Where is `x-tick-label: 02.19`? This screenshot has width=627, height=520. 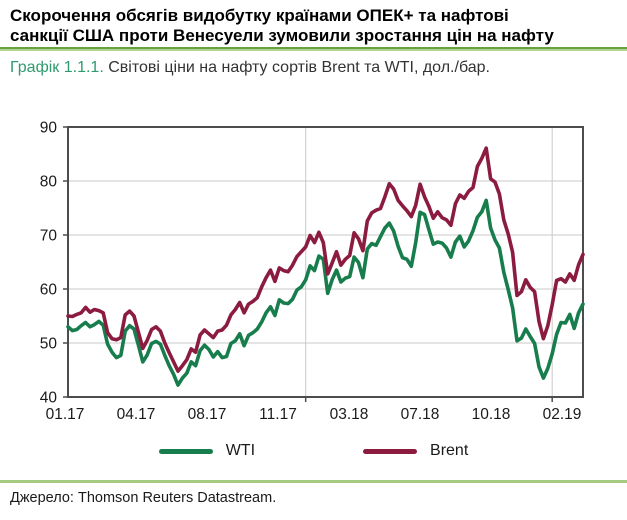 x-tick-label: 02.19 is located at coordinates (562, 414).